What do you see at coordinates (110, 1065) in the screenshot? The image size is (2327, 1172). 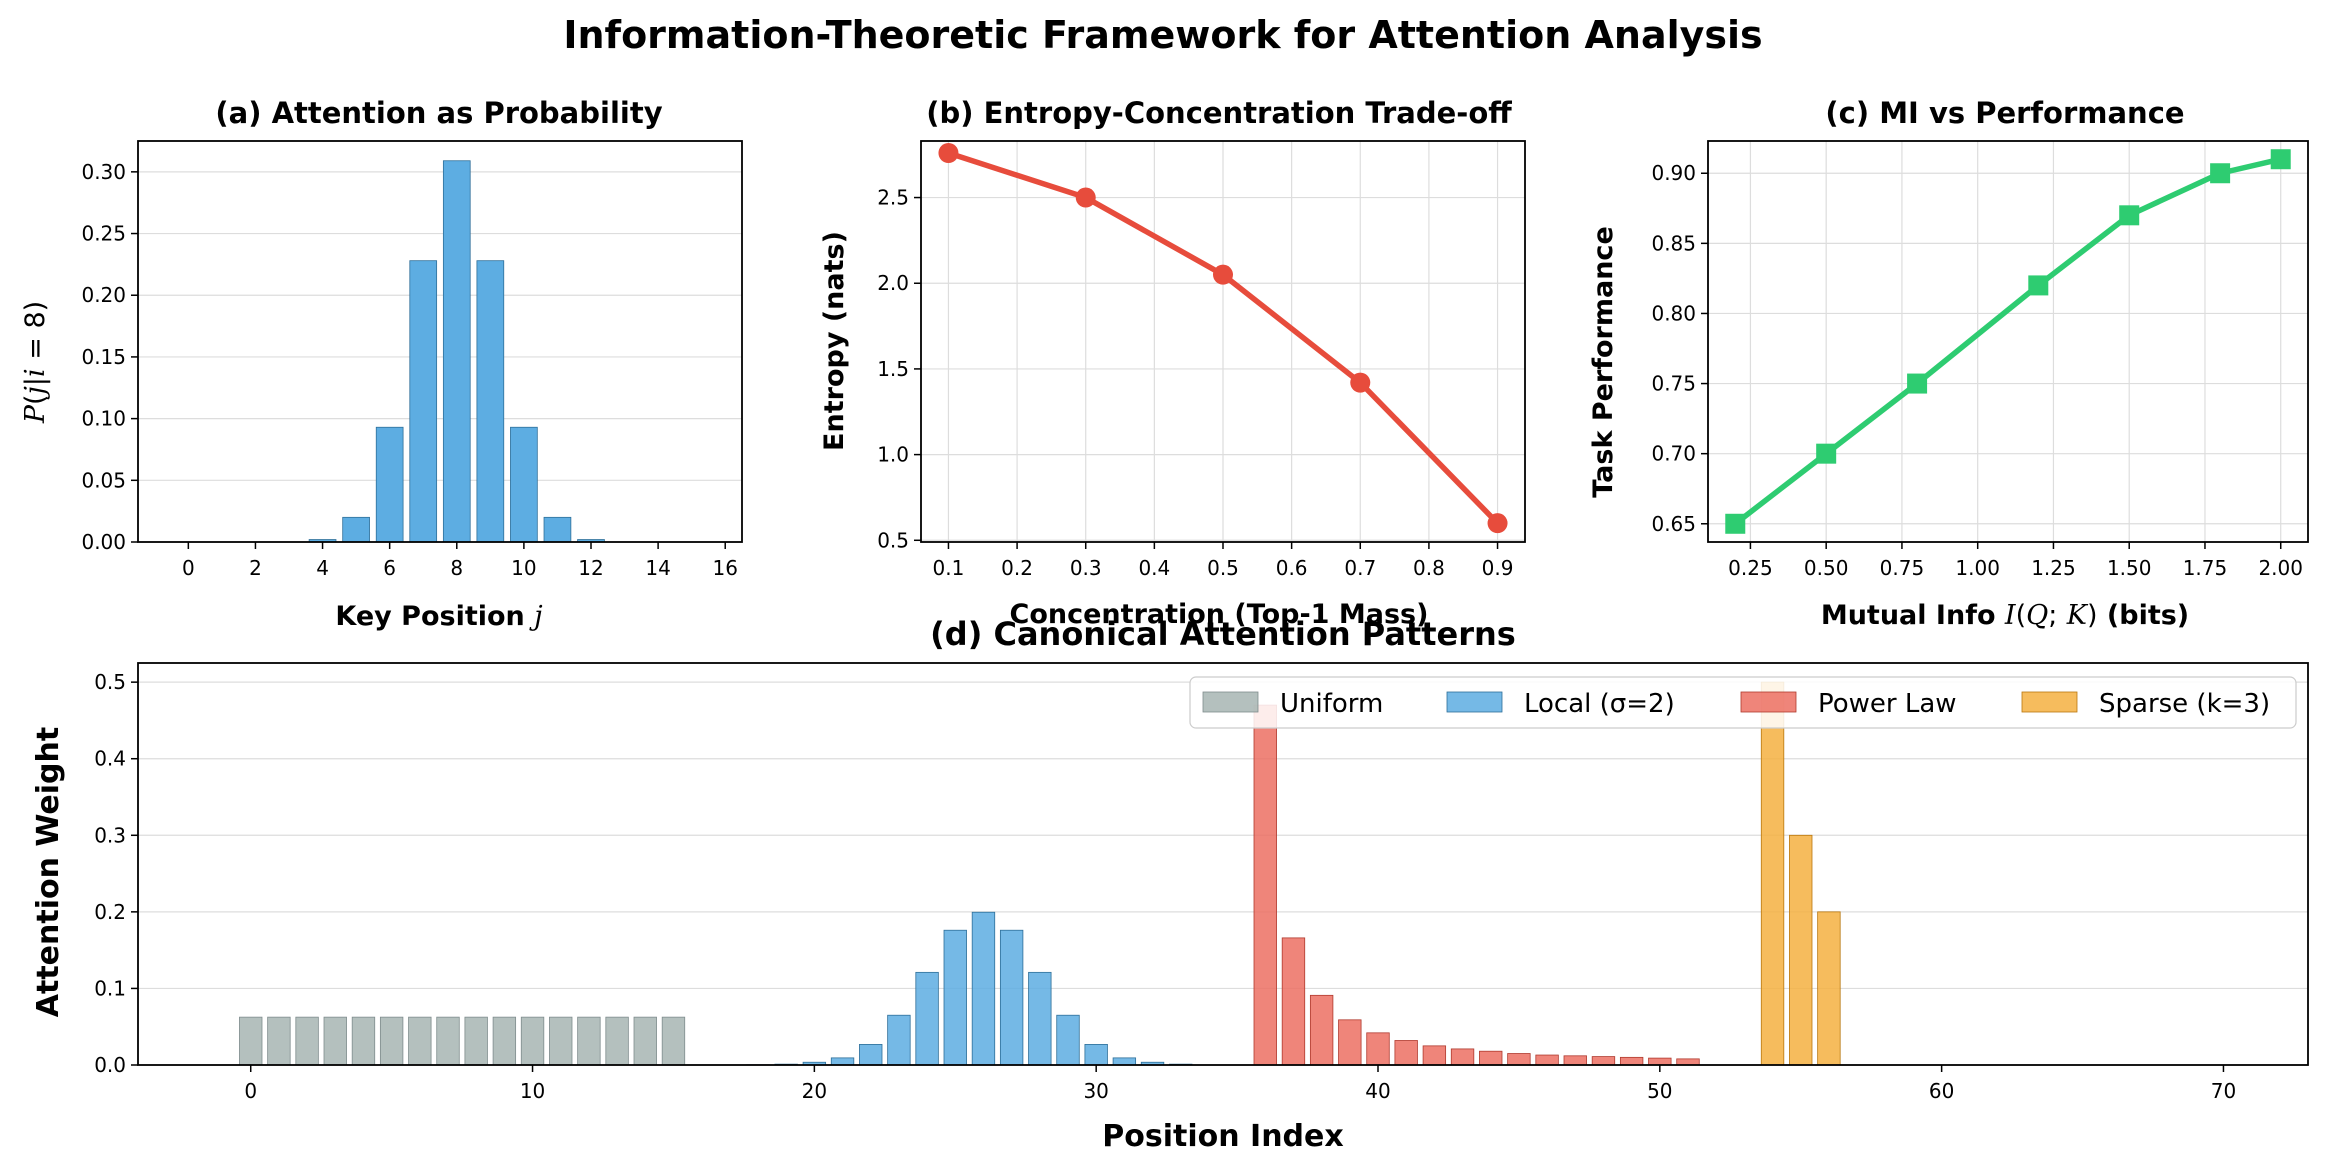 I see `ytick-label: 0.0` at bounding box center [110, 1065].